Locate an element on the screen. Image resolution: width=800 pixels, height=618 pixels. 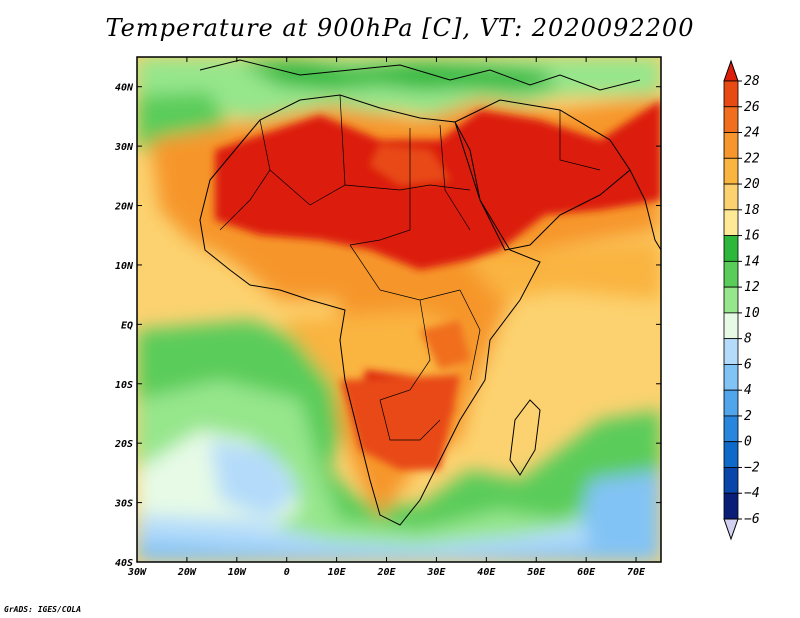
colorbar-level-label: 4 is located at coordinates (748, 390).